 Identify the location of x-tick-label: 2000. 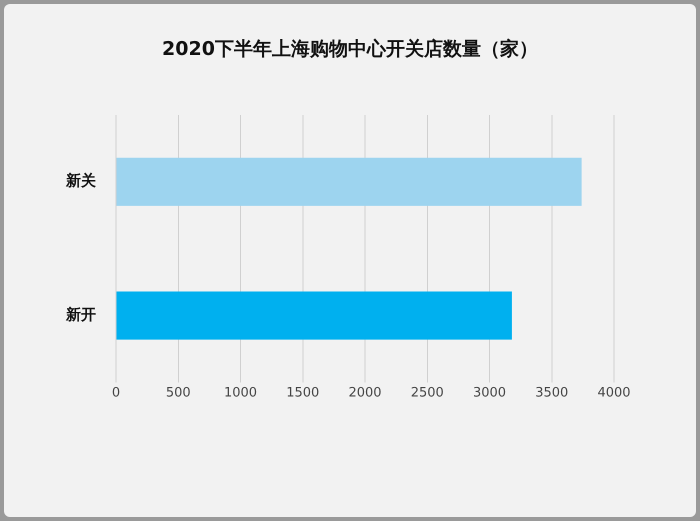
(365, 393).